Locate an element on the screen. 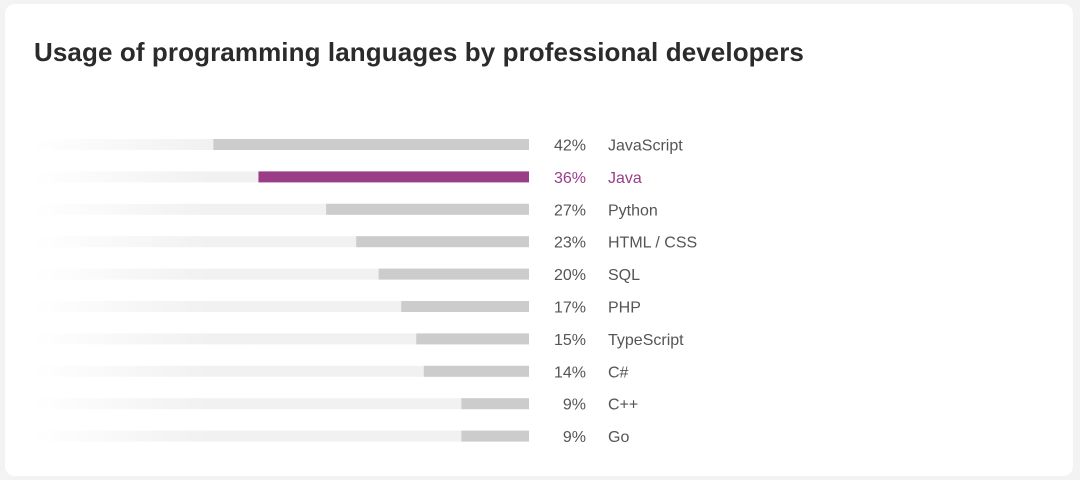  bar-row-cplusplus: 9% C++ is located at coordinates (335, 405).